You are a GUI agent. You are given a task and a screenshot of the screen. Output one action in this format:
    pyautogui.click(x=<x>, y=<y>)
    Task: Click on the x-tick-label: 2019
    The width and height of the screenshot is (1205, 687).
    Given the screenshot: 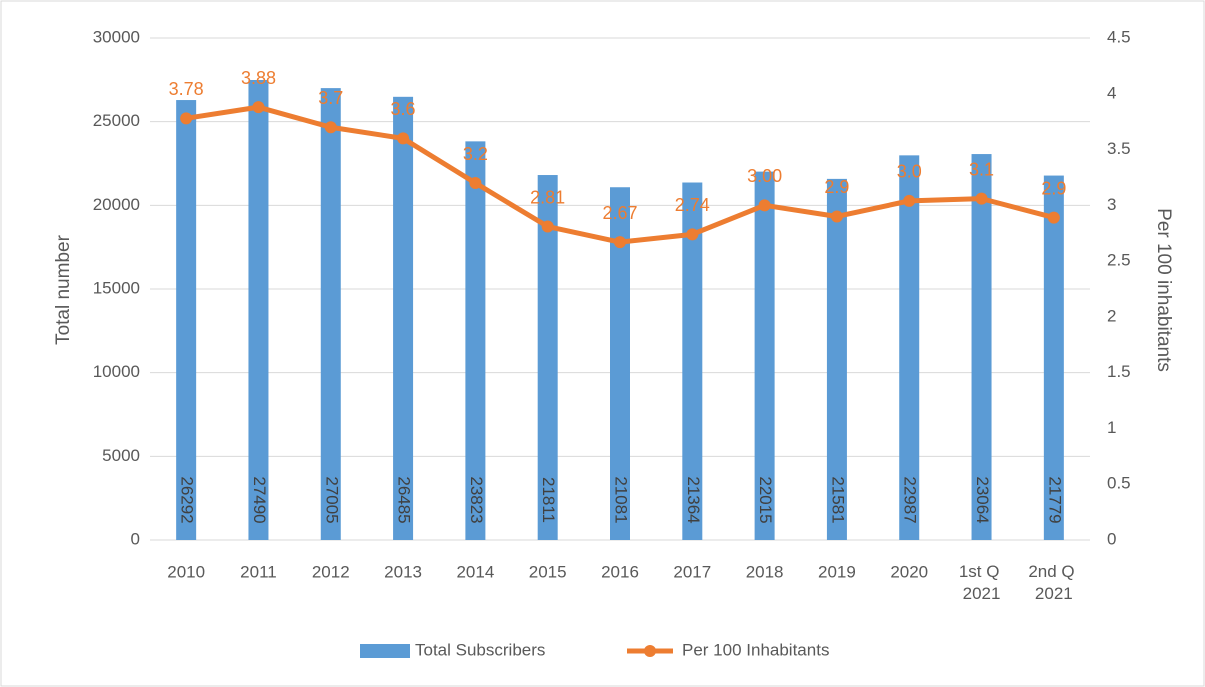 What is the action you would take?
    pyautogui.click(x=837, y=571)
    